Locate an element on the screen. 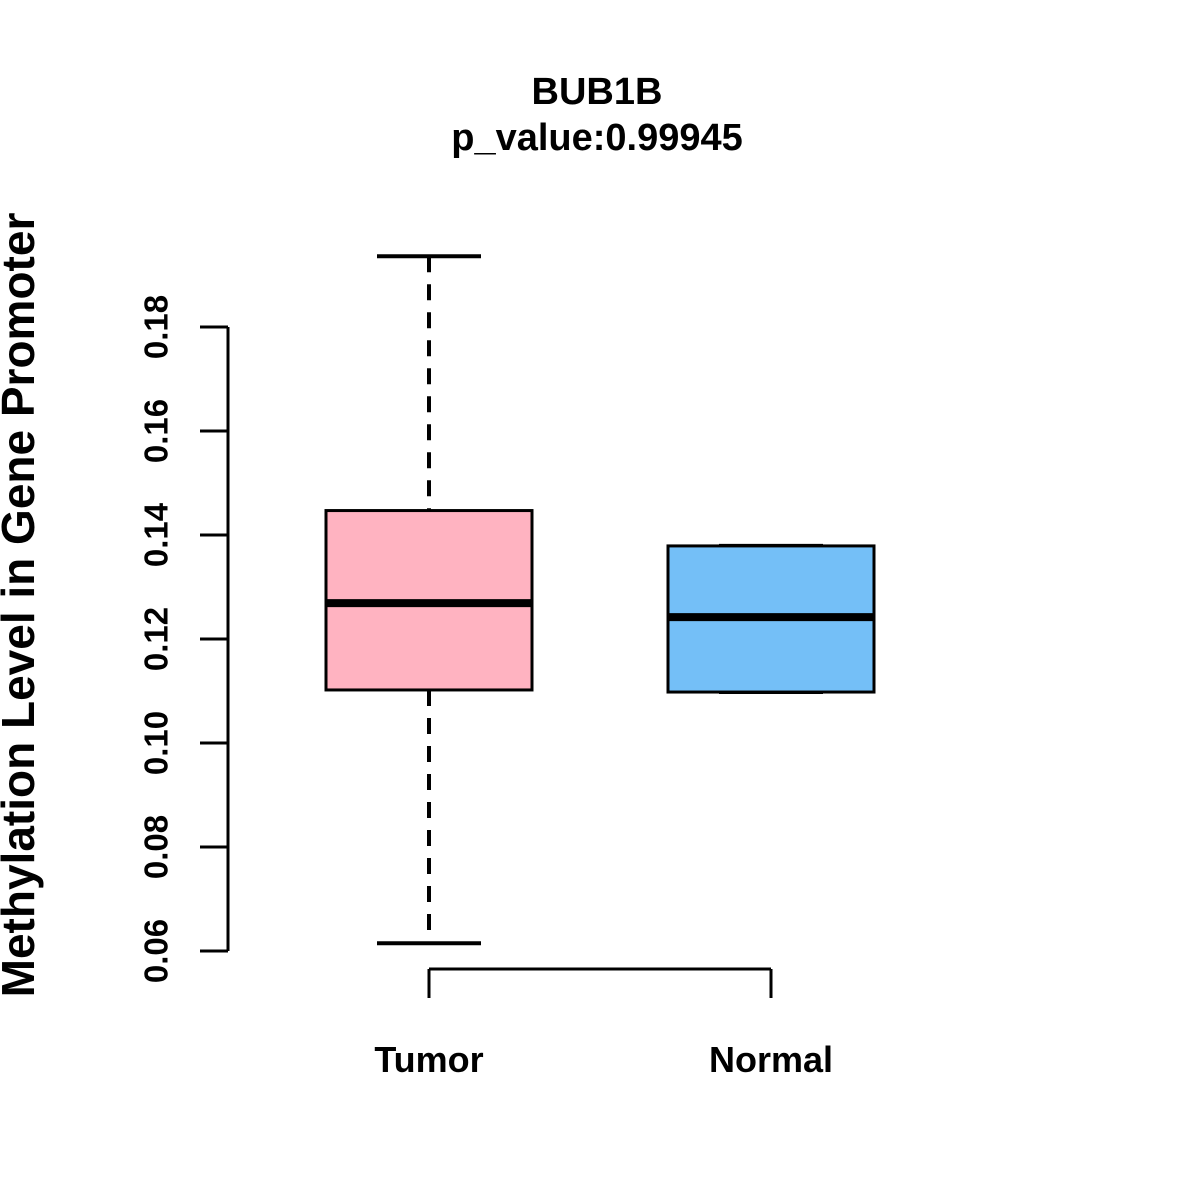  y-tick-label: 0.10 is located at coordinates (156, 743).